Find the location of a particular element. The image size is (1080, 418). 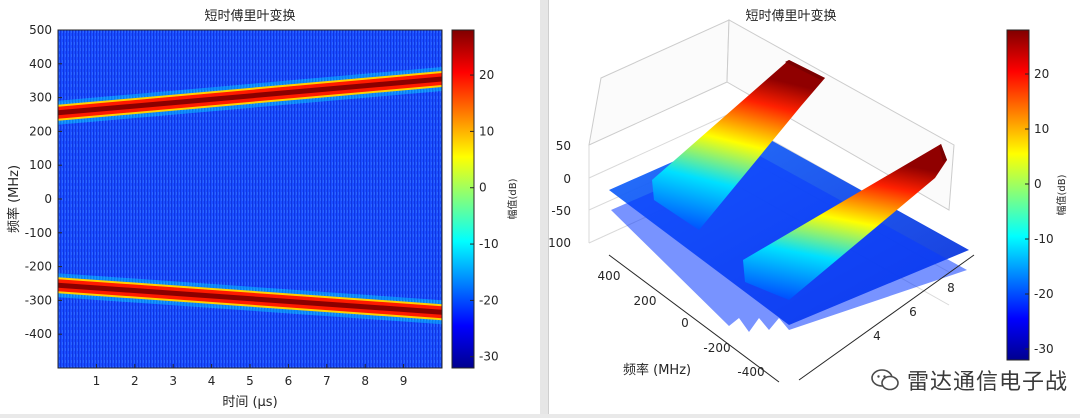

panel-divider is located at coordinates (544, 207).